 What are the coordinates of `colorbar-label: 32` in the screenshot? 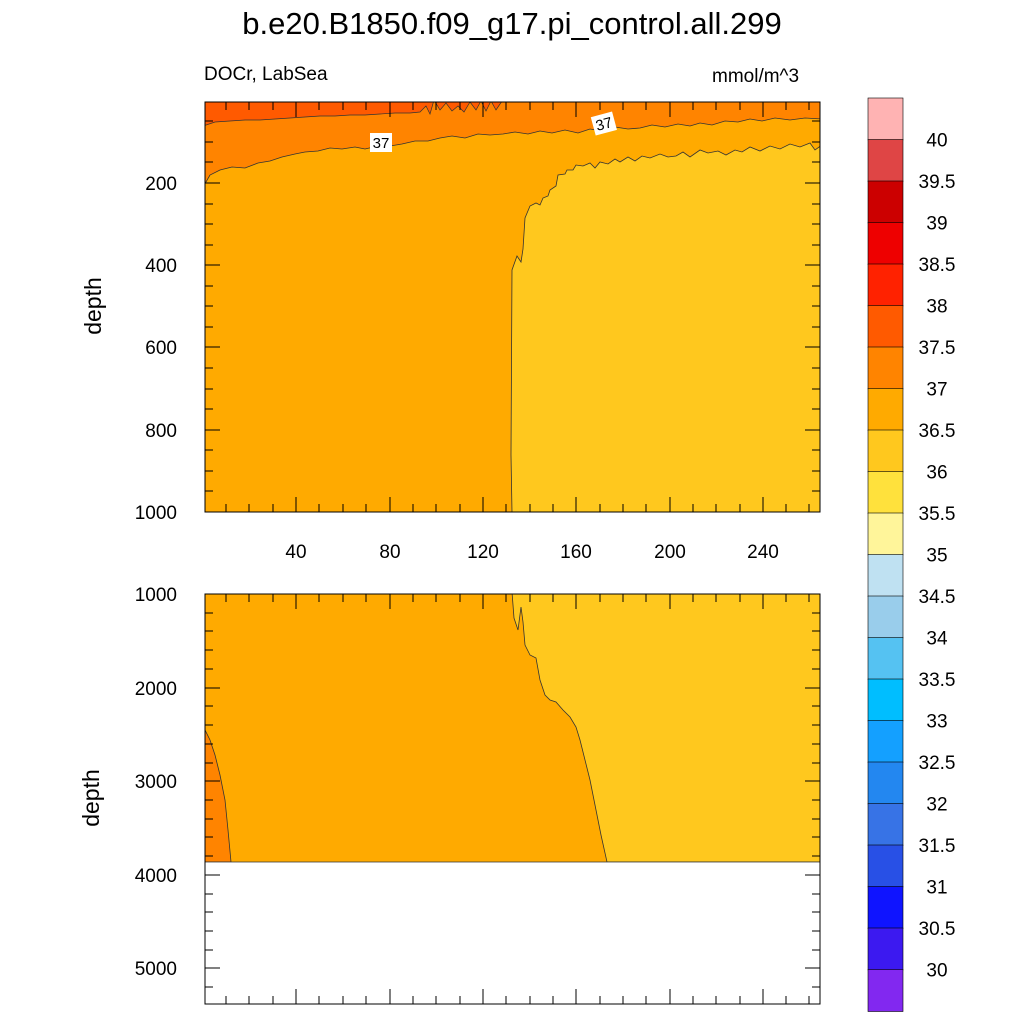 It's located at (936, 805).